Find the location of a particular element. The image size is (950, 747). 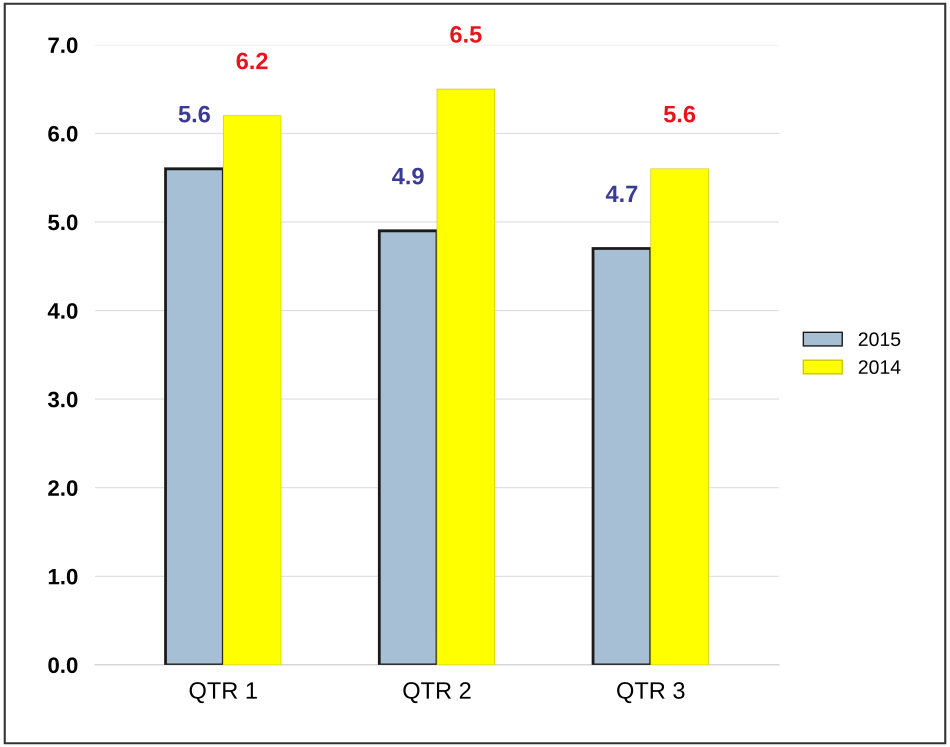

y-tick-label: 1.0 is located at coordinates (63, 576).